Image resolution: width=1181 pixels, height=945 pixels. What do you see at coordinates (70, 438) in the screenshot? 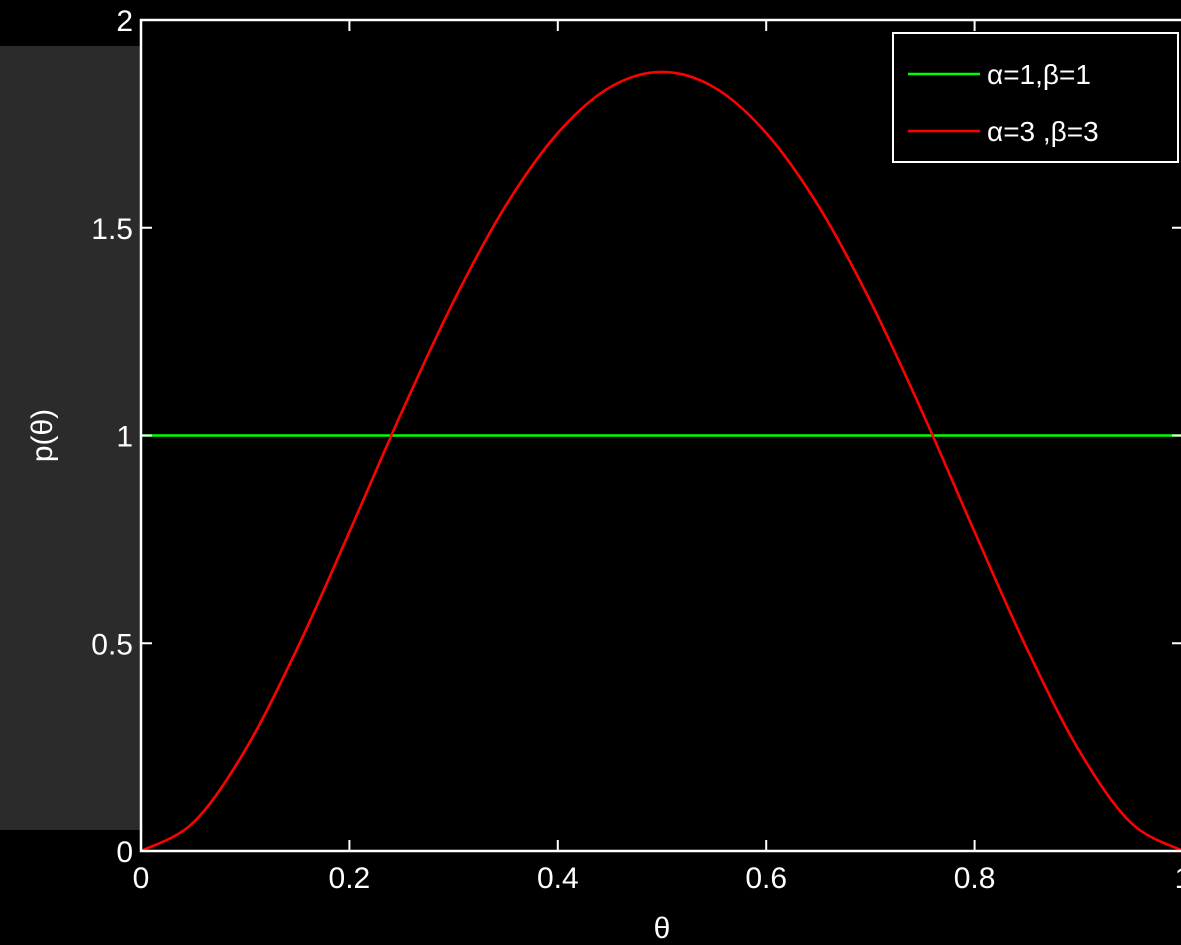
I see `background-panel` at bounding box center [70, 438].